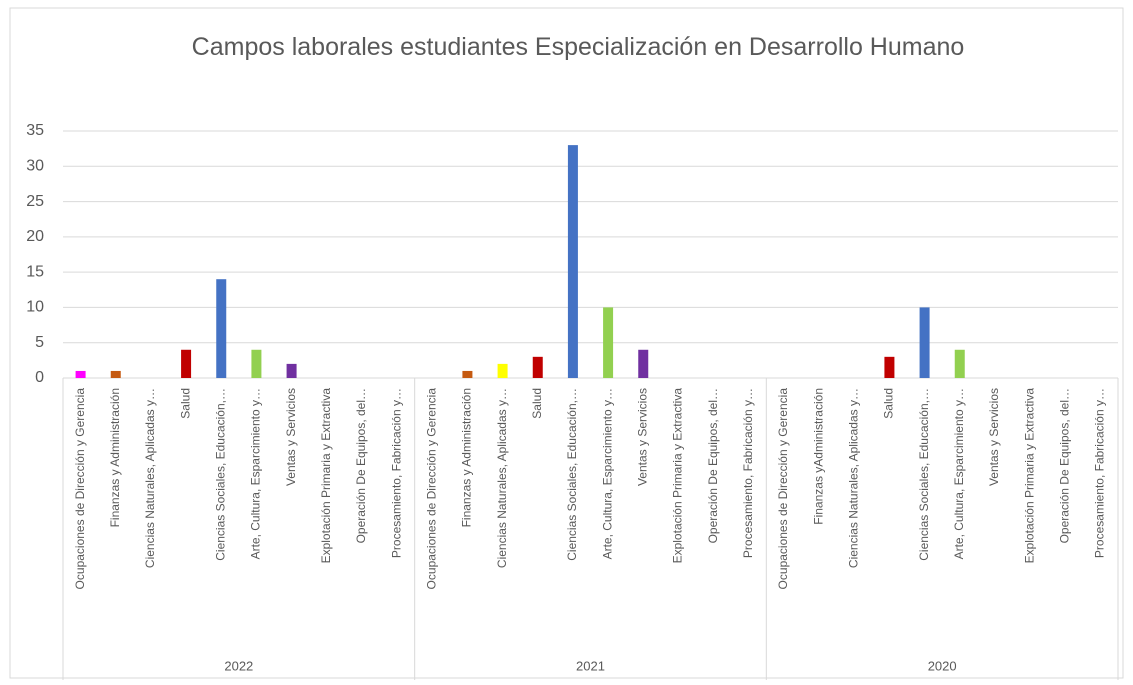  What do you see at coordinates (35, 201) in the screenshot?
I see `y-tick-label: 25` at bounding box center [35, 201].